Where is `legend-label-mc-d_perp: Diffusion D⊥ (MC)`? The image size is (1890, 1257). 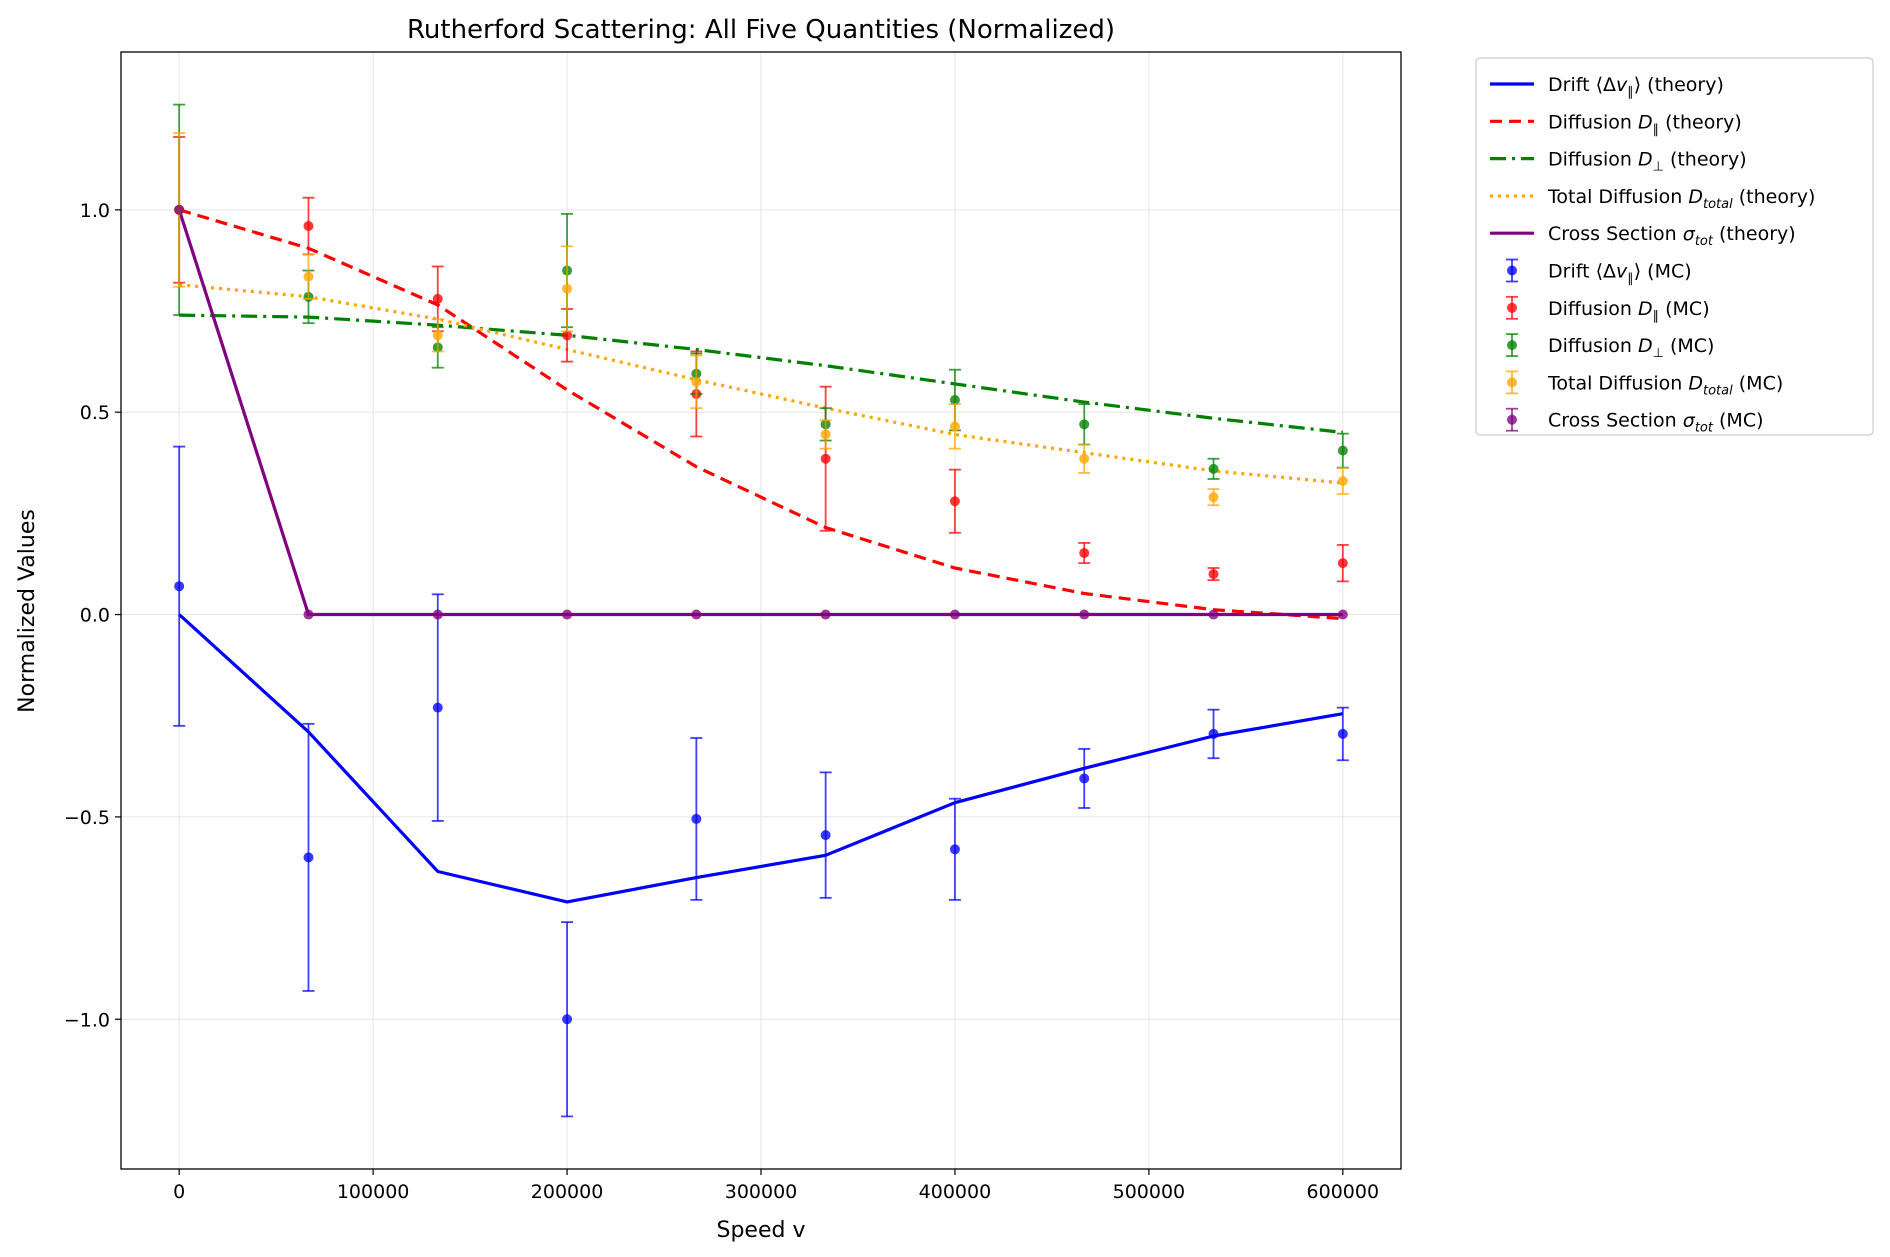 legend-label-mc-d_perp: Diffusion D⊥ (MC) is located at coordinates (1631, 348).